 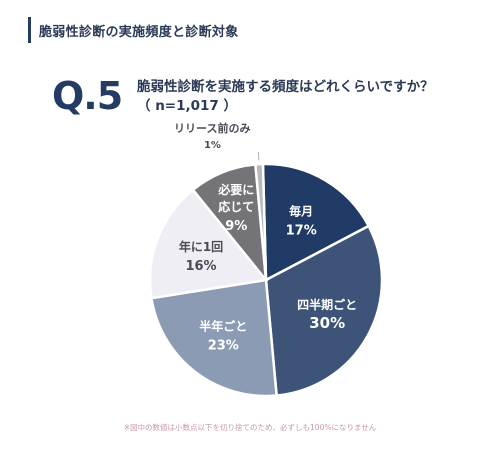 What do you see at coordinates (223, 326) in the screenshot?
I see `slice-label: 半年ごと` at bounding box center [223, 326].